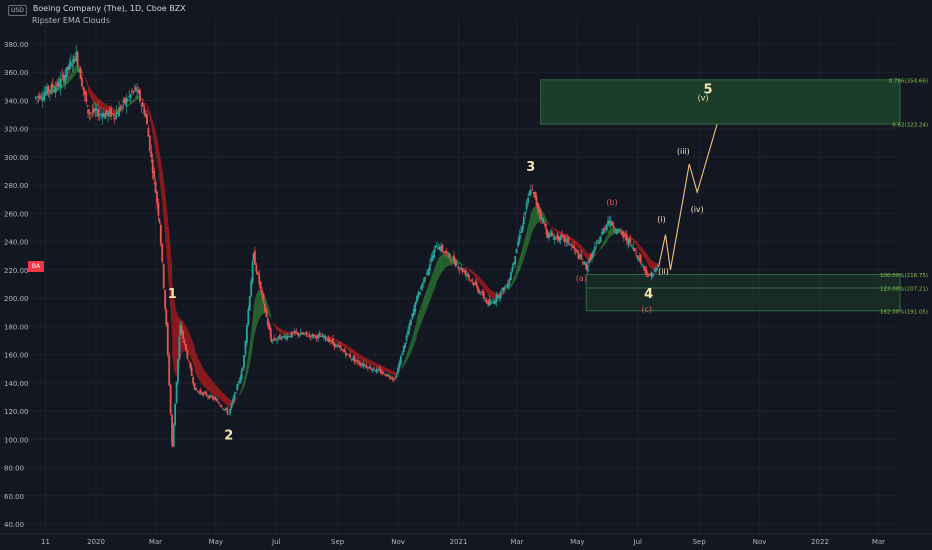 The image size is (932, 550). I want to click on y-tick-label: 200.00, so click(16, 299).